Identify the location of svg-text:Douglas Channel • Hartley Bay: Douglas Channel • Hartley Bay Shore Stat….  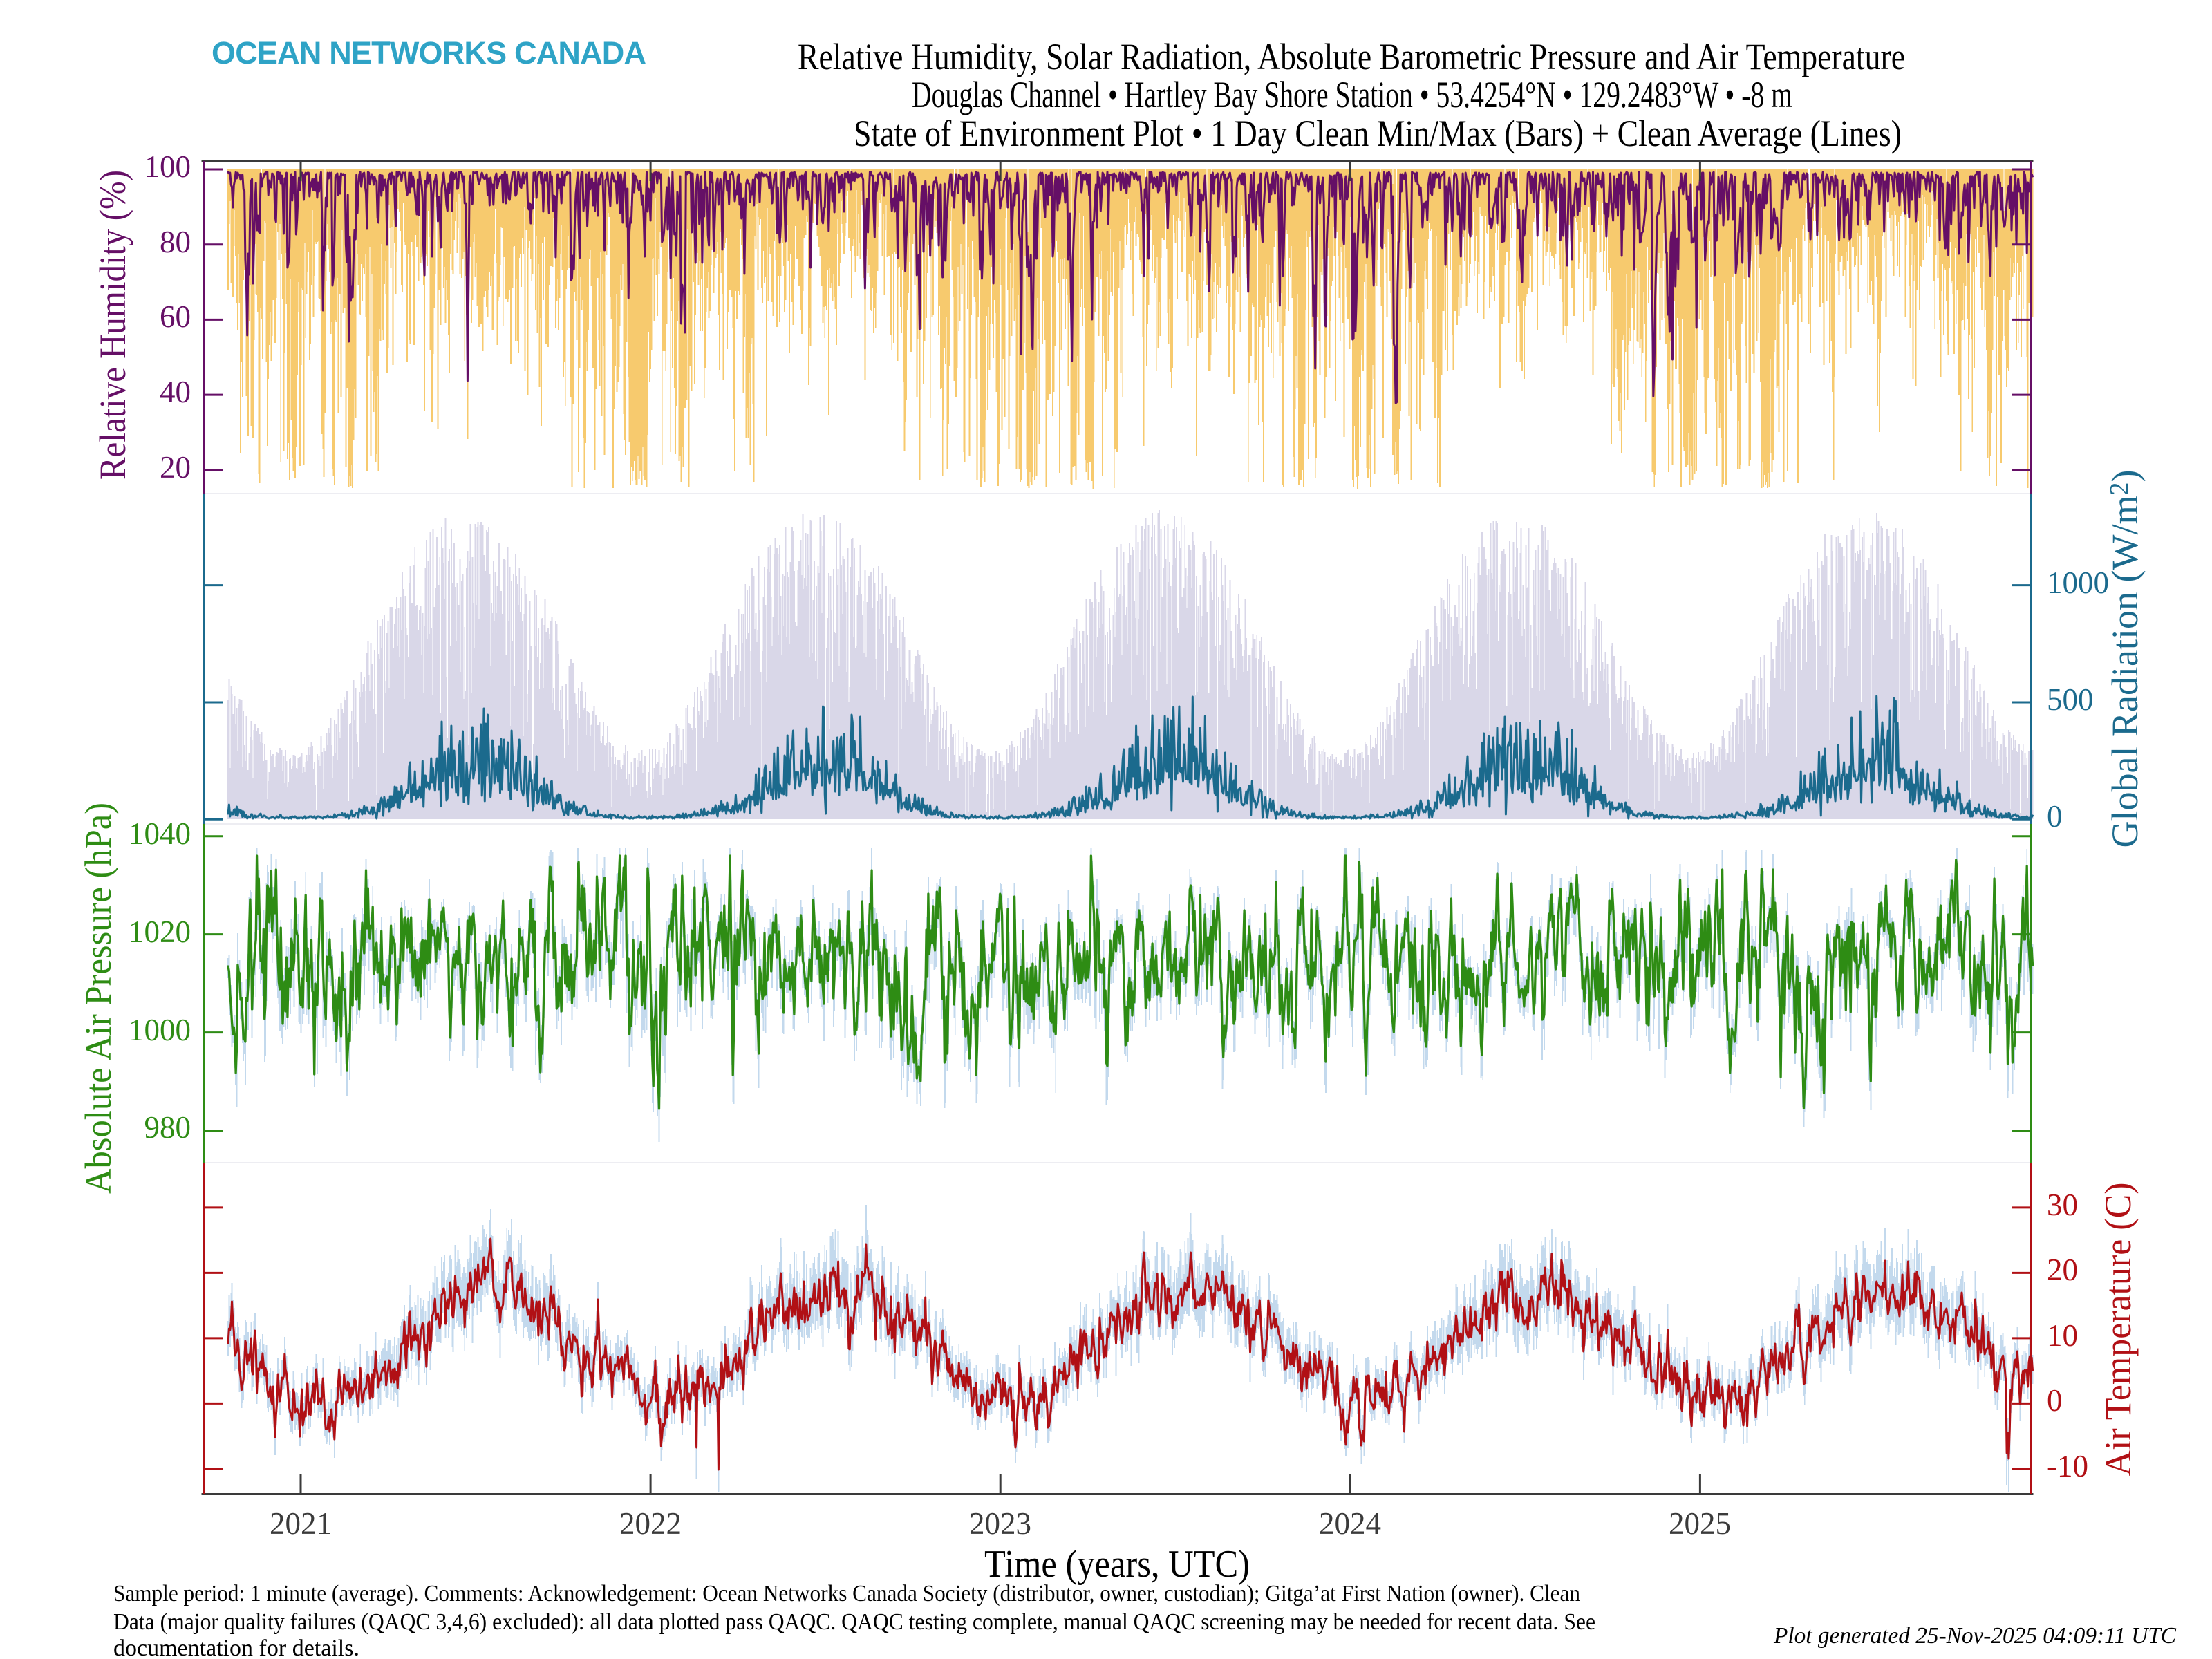
(1352, 94).